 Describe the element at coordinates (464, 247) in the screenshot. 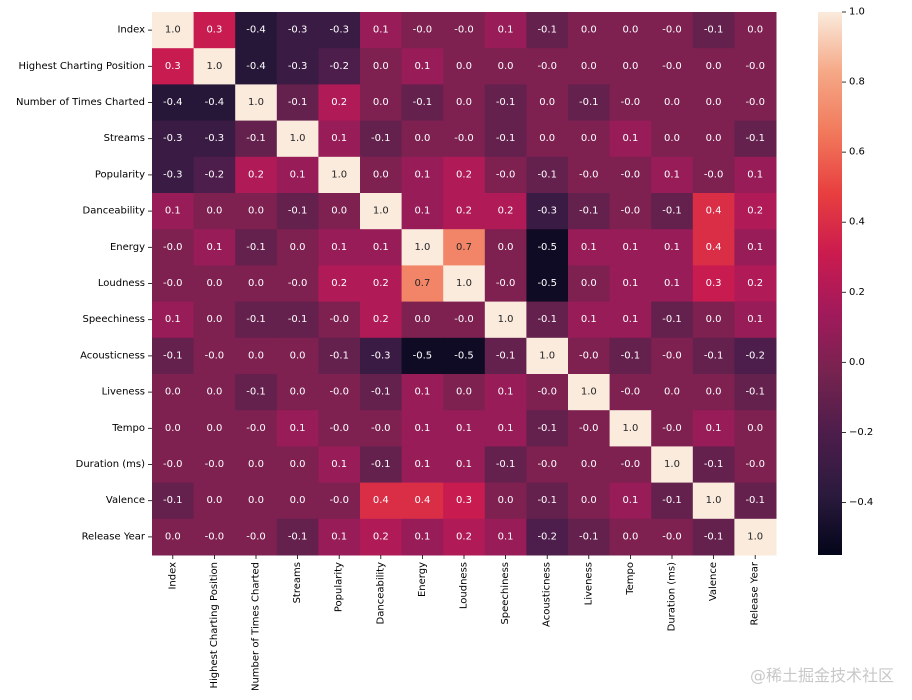

I see `cell-value-label: 0.7` at that location.